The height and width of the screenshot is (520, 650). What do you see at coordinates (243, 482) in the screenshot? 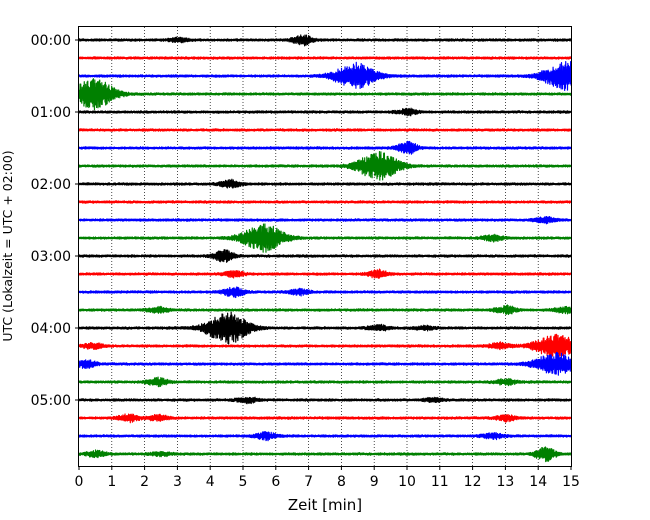
I see `x-tick-label: 5` at bounding box center [243, 482].